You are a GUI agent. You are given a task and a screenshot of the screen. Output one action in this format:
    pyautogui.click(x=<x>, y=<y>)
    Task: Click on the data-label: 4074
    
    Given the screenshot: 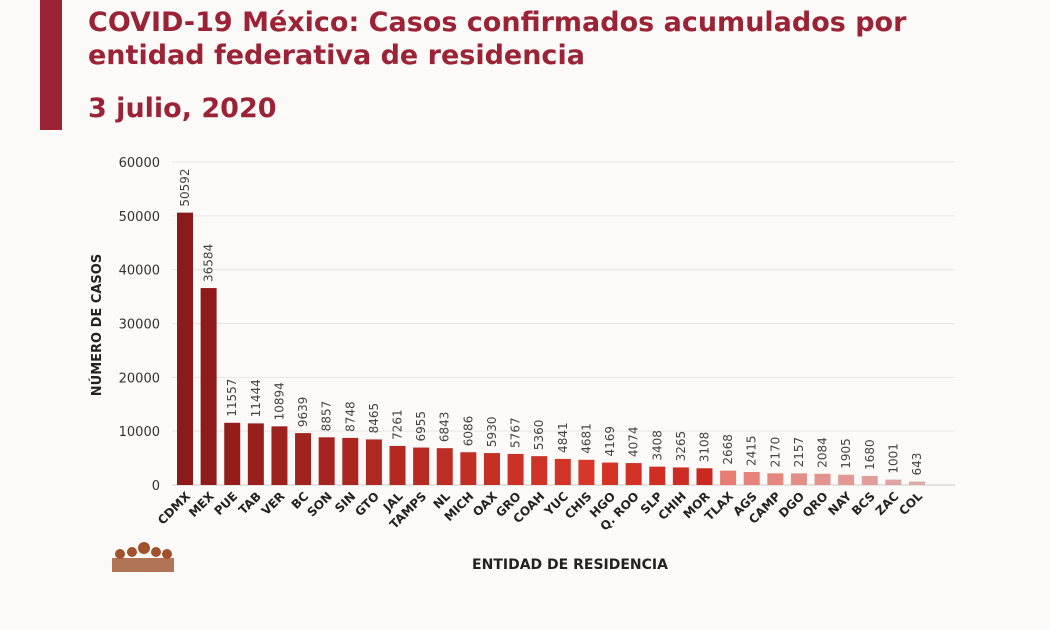 What is the action you would take?
    pyautogui.click(x=634, y=442)
    